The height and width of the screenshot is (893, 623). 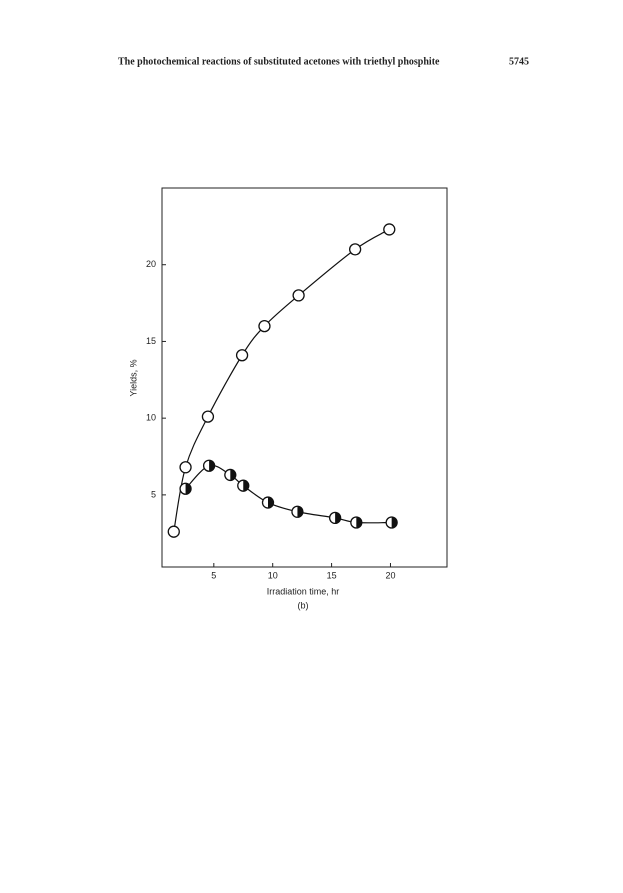 What do you see at coordinates (519, 61) in the screenshot?
I see `page-number: 5745` at bounding box center [519, 61].